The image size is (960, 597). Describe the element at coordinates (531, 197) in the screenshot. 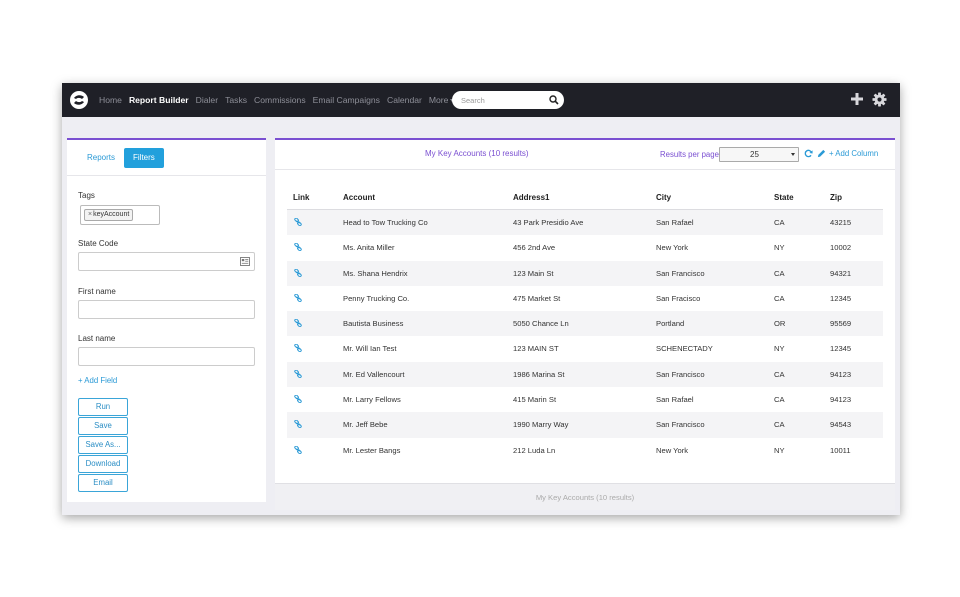

I see `column-header-address1: Address1` at that location.